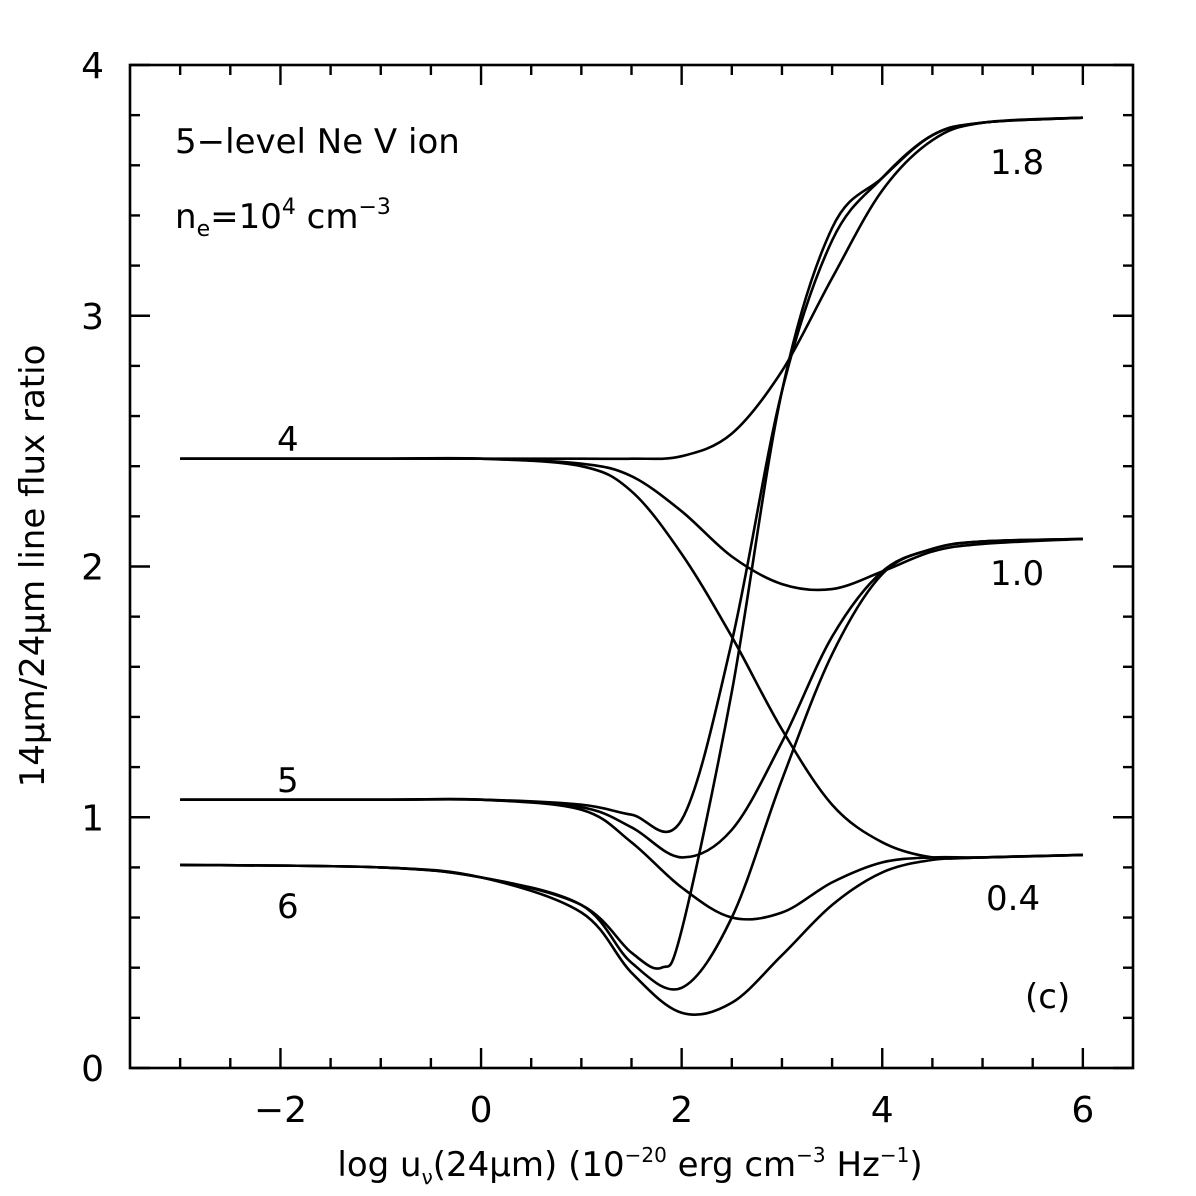  Describe the element at coordinates (33, 566) in the screenshot. I see `y-axis-title: 14μm/24μm line flux ratio` at that location.